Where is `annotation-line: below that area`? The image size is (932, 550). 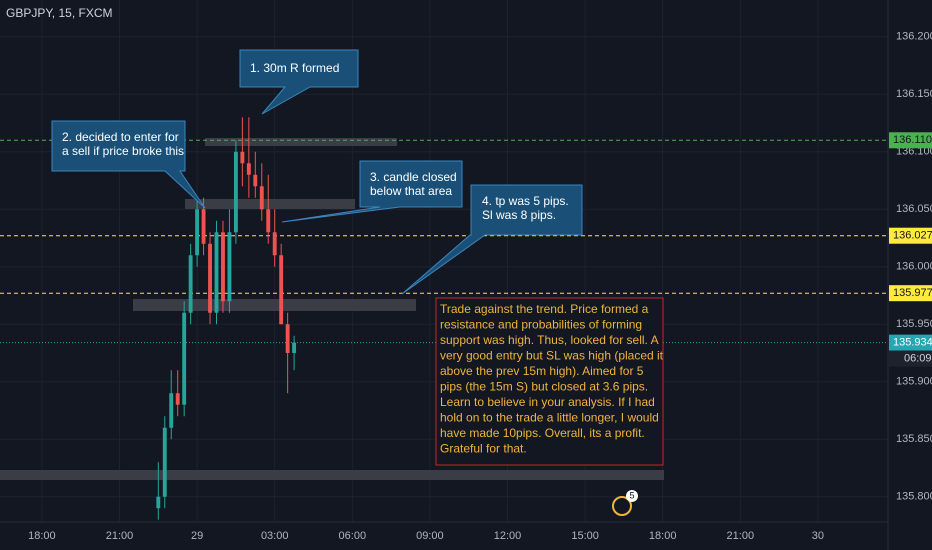
annotation-line: below that area is located at coordinates (411, 191).